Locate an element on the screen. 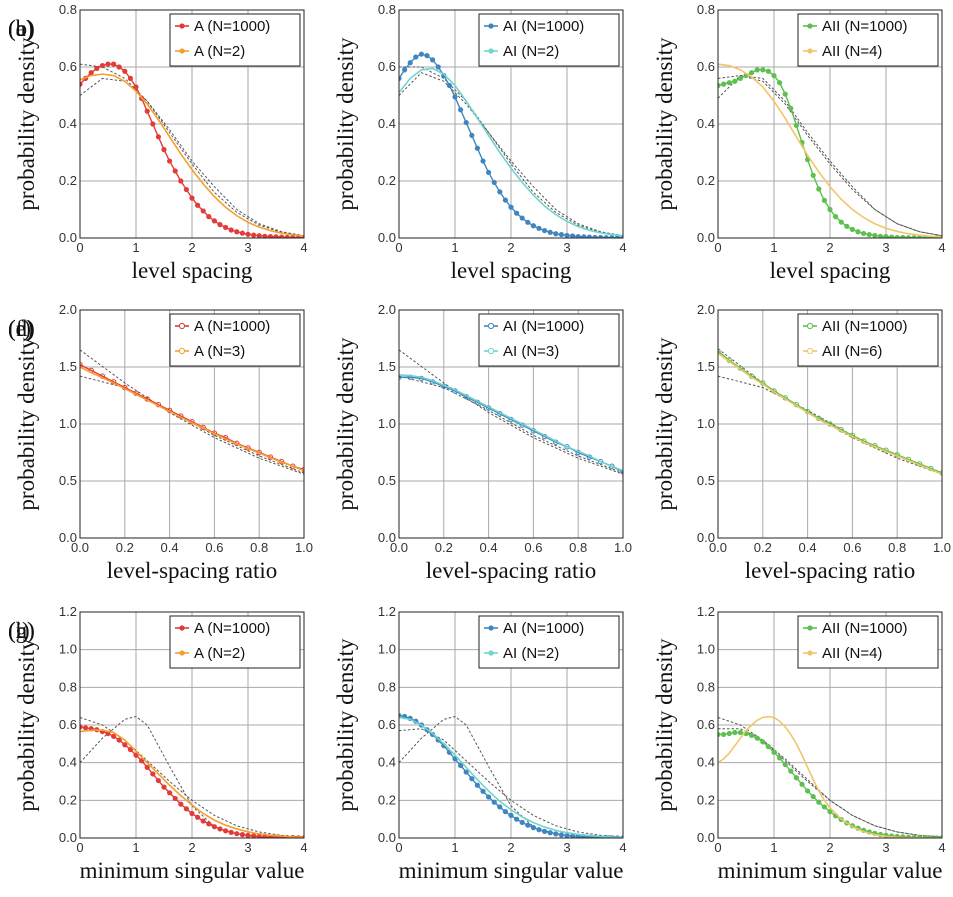 Image resolution: width=953 pixels, height=897 pixels. legend-label: AI (N=3) is located at coordinates (531, 351).